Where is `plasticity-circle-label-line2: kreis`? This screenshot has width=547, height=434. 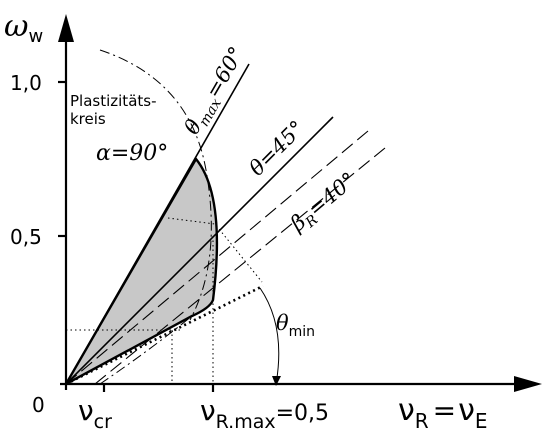 plasticity-circle-label-line2: kreis is located at coordinates (88, 119).